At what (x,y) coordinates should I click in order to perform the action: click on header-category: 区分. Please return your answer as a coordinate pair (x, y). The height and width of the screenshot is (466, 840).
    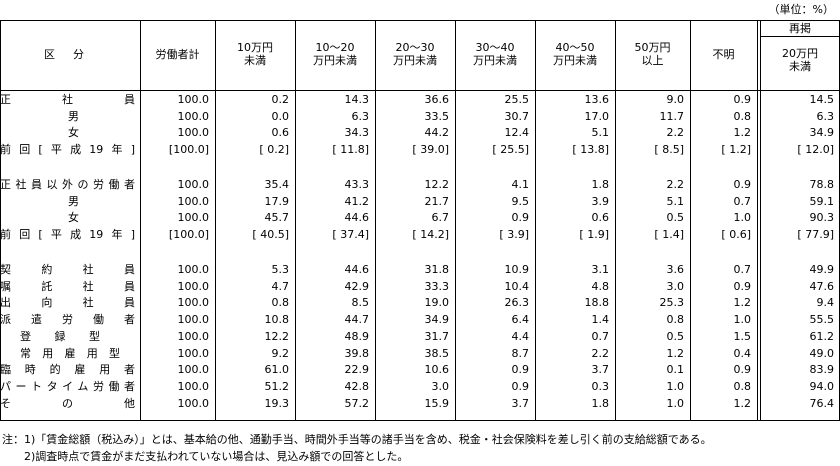
    Looking at the image, I should click on (64, 54).